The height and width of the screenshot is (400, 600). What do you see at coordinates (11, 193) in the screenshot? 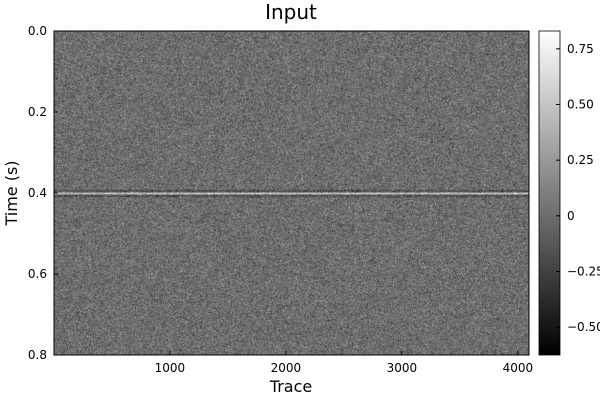
I see `y-axis-label: Time (s)` at bounding box center [11, 193].